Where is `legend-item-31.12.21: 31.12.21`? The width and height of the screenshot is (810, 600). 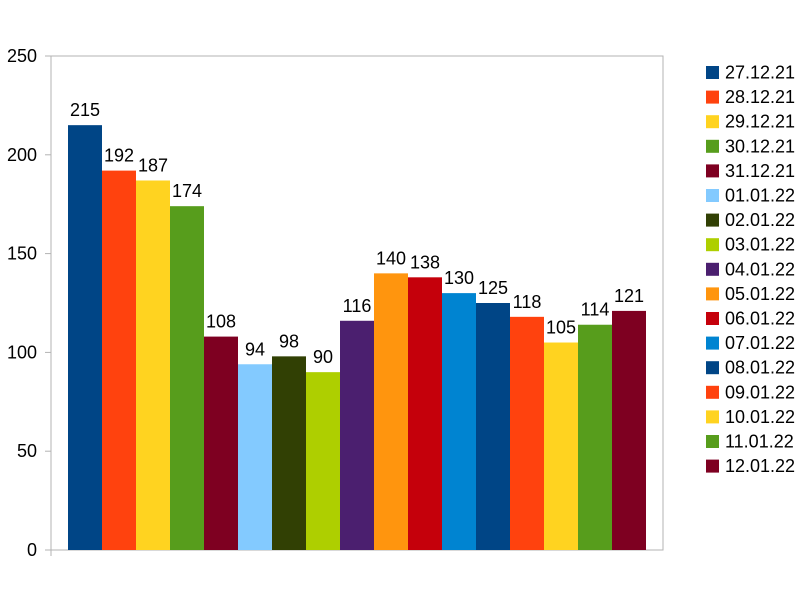 legend-item-31.12.21: 31.12.21 is located at coordinates (750, 171).